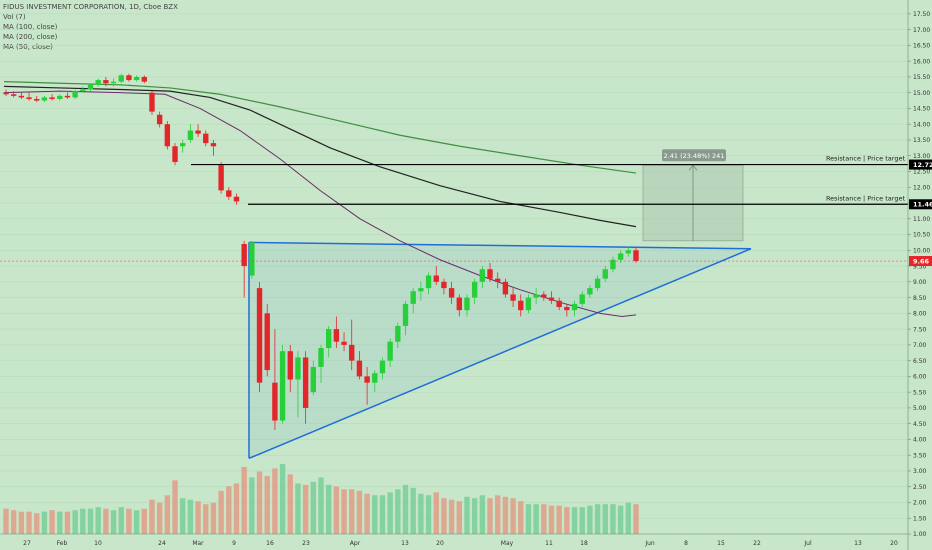 Image resolution: width=932 pixels, height=550 pixels. What do you see at coordinates (921, 14) in the screenshot?
I see `y-tick-label: 17.50` at bounding box center [921, 14].